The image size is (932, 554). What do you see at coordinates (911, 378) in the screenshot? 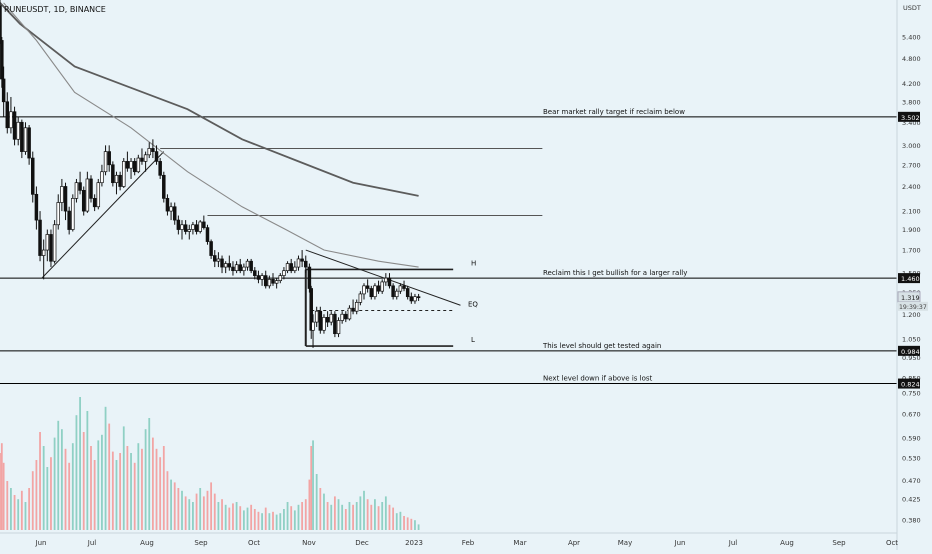
I see `price-tick-label: 0.850` at bounding box center [911, 378].